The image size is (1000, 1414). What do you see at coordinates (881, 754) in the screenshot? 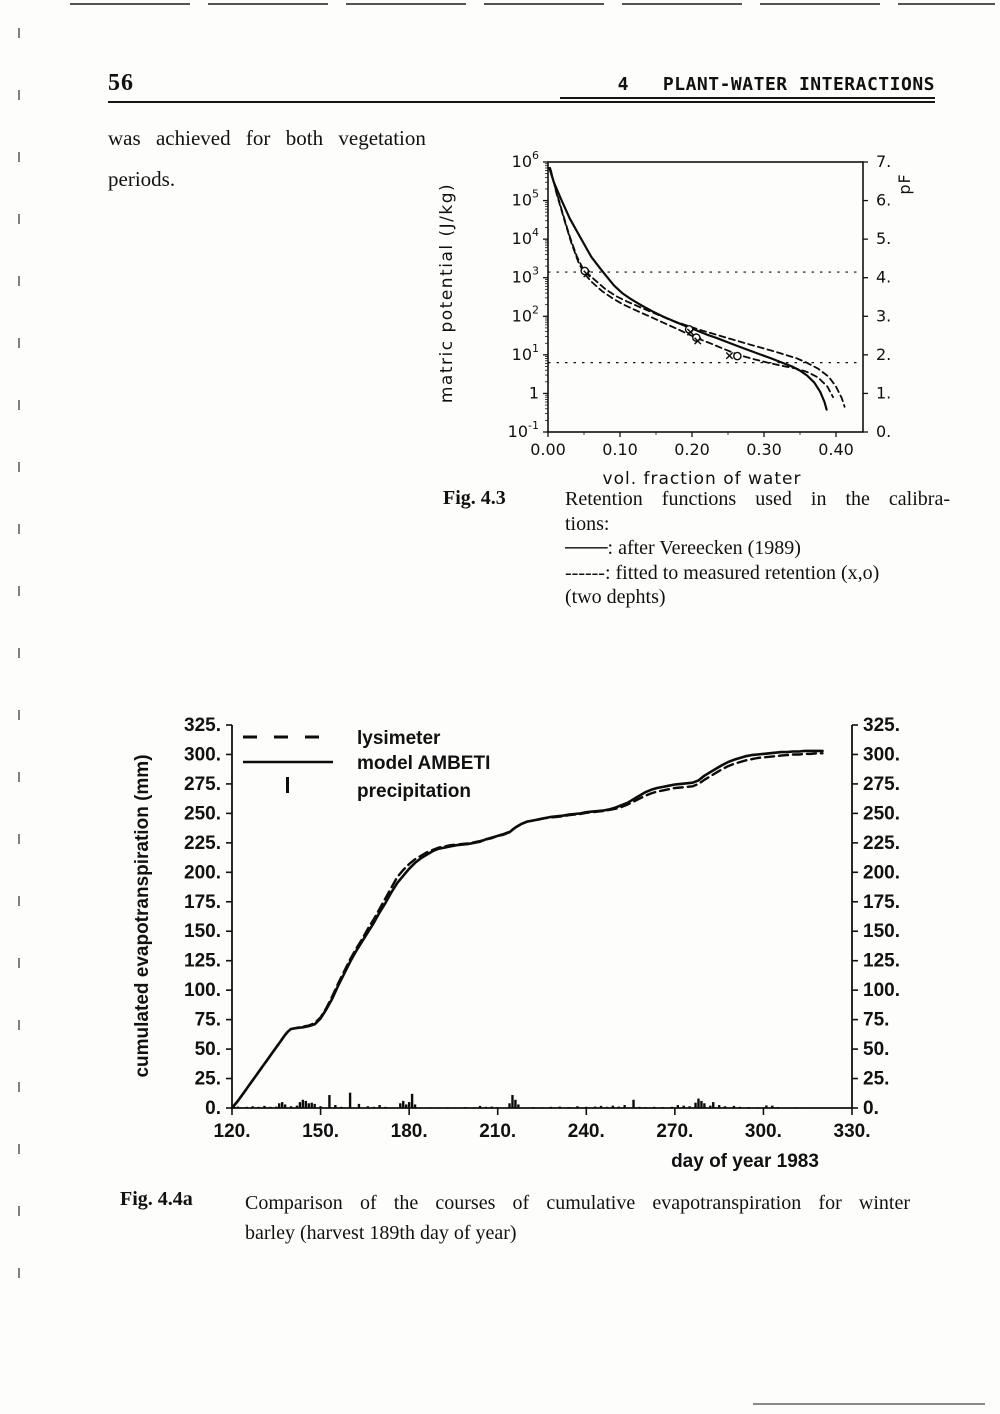
I see `y2-tick-label: 300.` at bounding box center [881, 754].